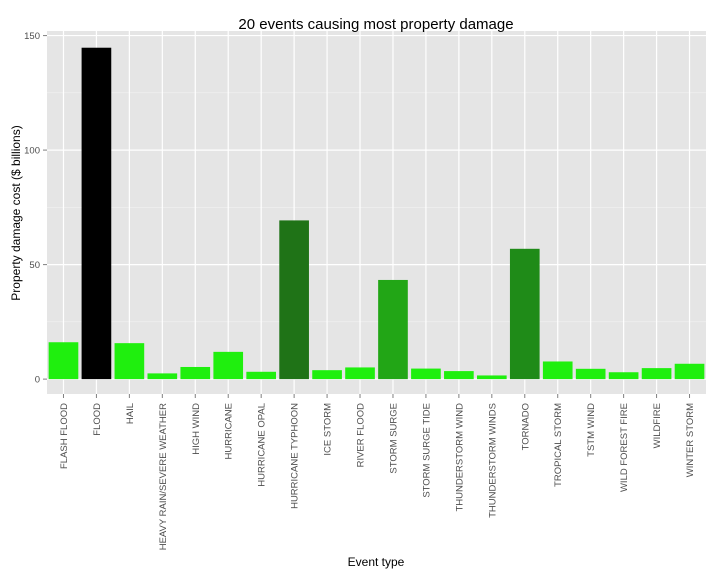 The height and width of the screenshot is (576, 720). Describe the element at coordinates (361, 435) in the screenshot. I see `x-tick-label: RIVER FLOOD` at that location.